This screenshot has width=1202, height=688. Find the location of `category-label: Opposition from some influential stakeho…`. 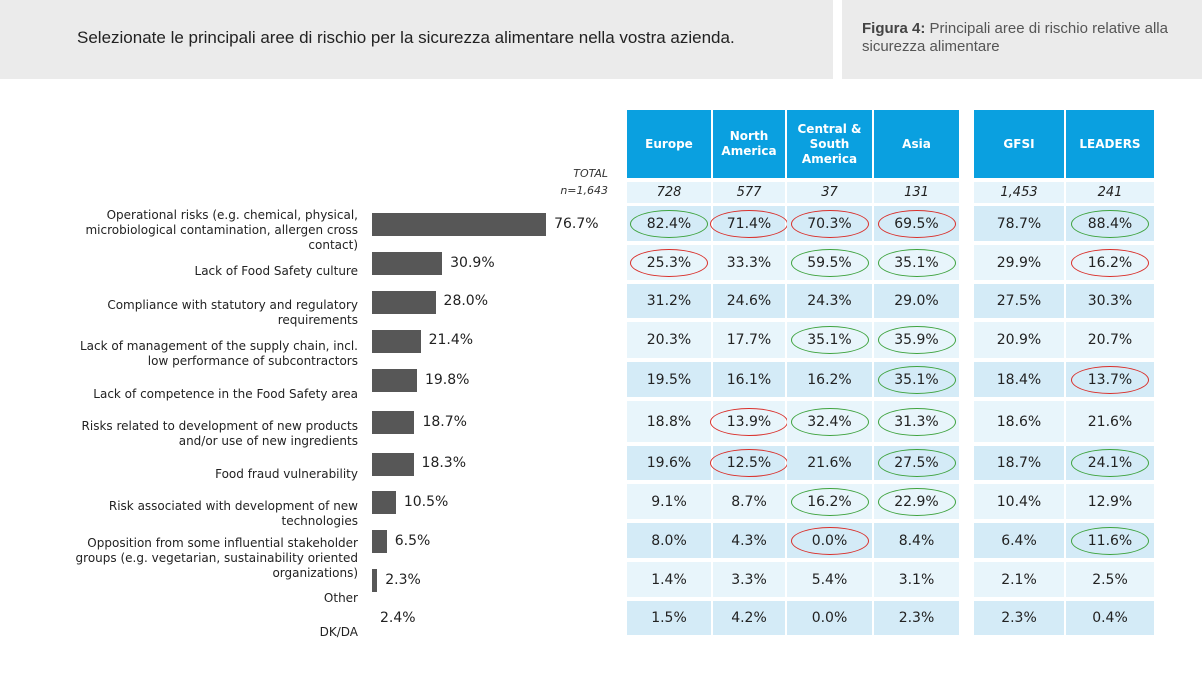

category-label: Opposition from some influential stakeho… is located at coordinates (216, 558).